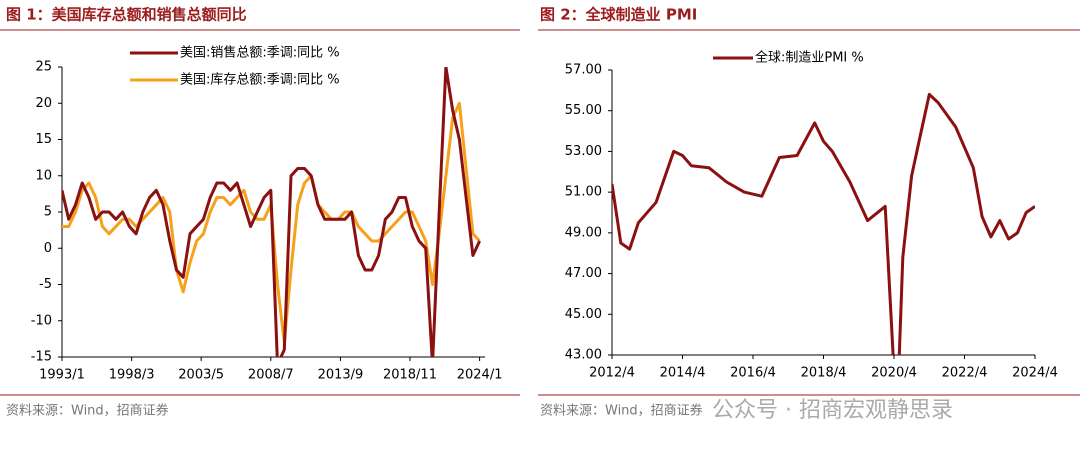  I want to click on legend-label: 美国:销售总额:季调:同比 %, so click(260, 53).